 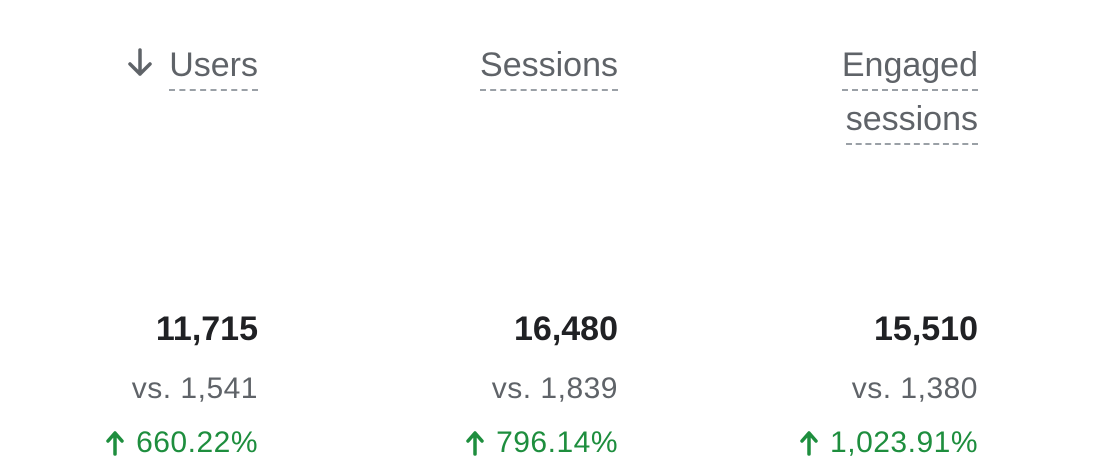 I want to click on metric-value: 16,480, so click(x=566, y=329).